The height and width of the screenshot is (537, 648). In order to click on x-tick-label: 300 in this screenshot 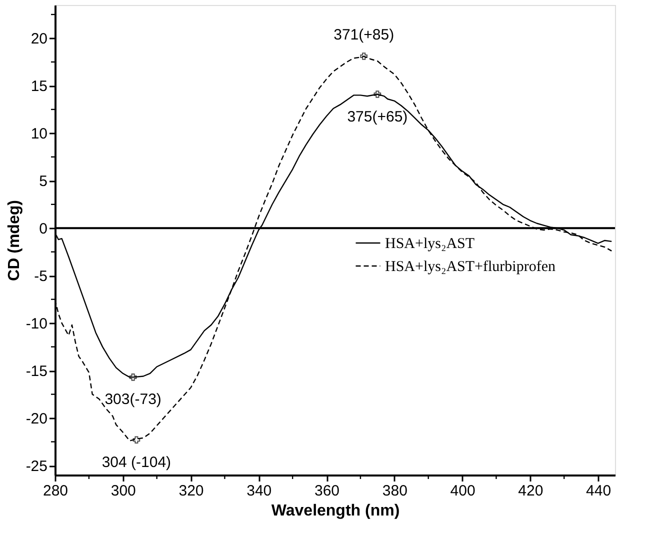, I will do `click(123, 491)`.